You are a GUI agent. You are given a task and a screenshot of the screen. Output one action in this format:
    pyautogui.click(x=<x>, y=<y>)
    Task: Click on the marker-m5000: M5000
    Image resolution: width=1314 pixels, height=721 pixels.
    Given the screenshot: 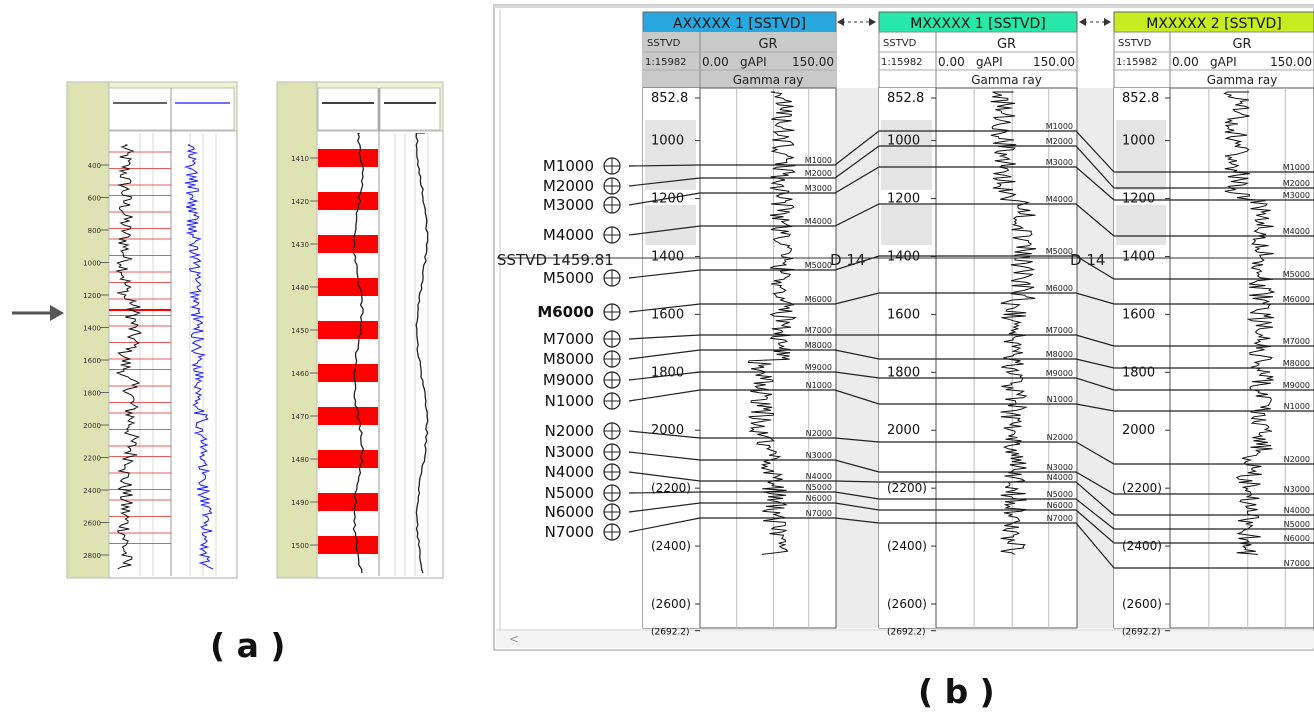 What is the action you would take?
    pyautogui.click(x=582, y=278)
    